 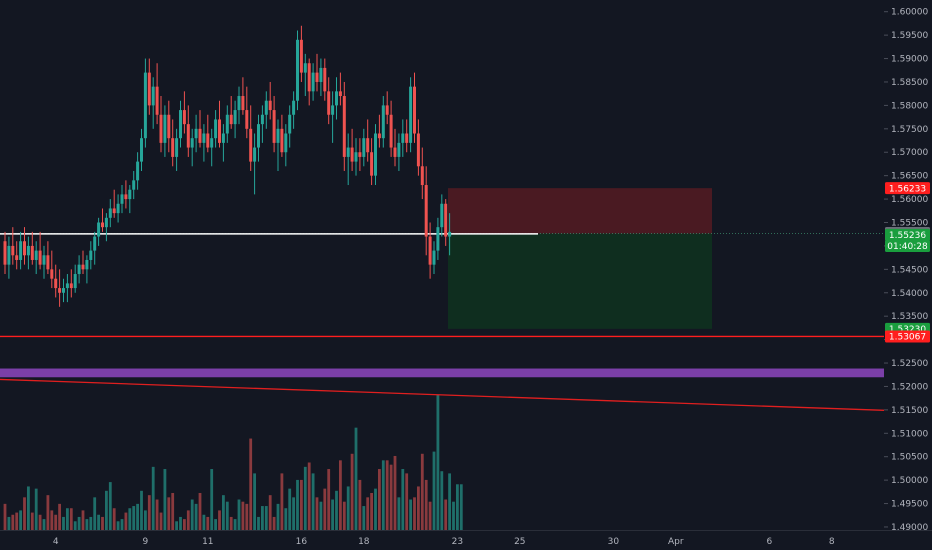 I want to click on price-tick-label: 1.56500, so click(x=909, y=177).